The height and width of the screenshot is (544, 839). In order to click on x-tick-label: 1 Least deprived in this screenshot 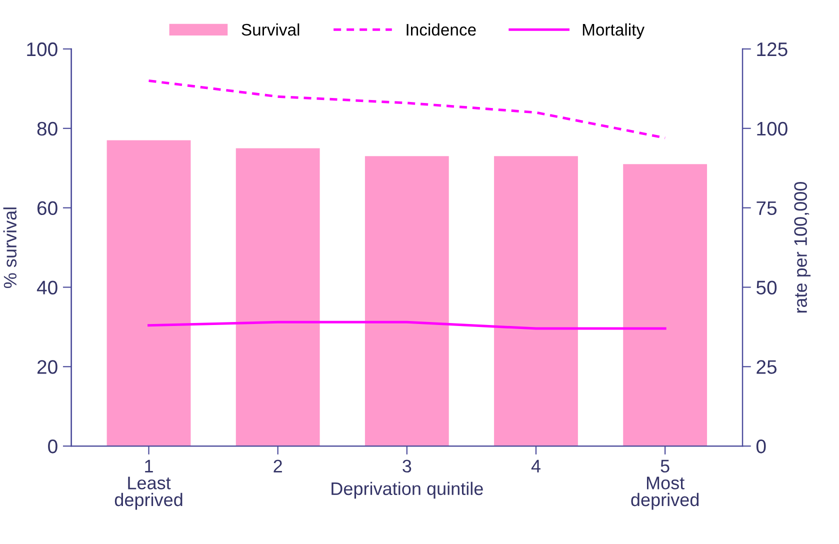, I will do `click(148, 485)`.